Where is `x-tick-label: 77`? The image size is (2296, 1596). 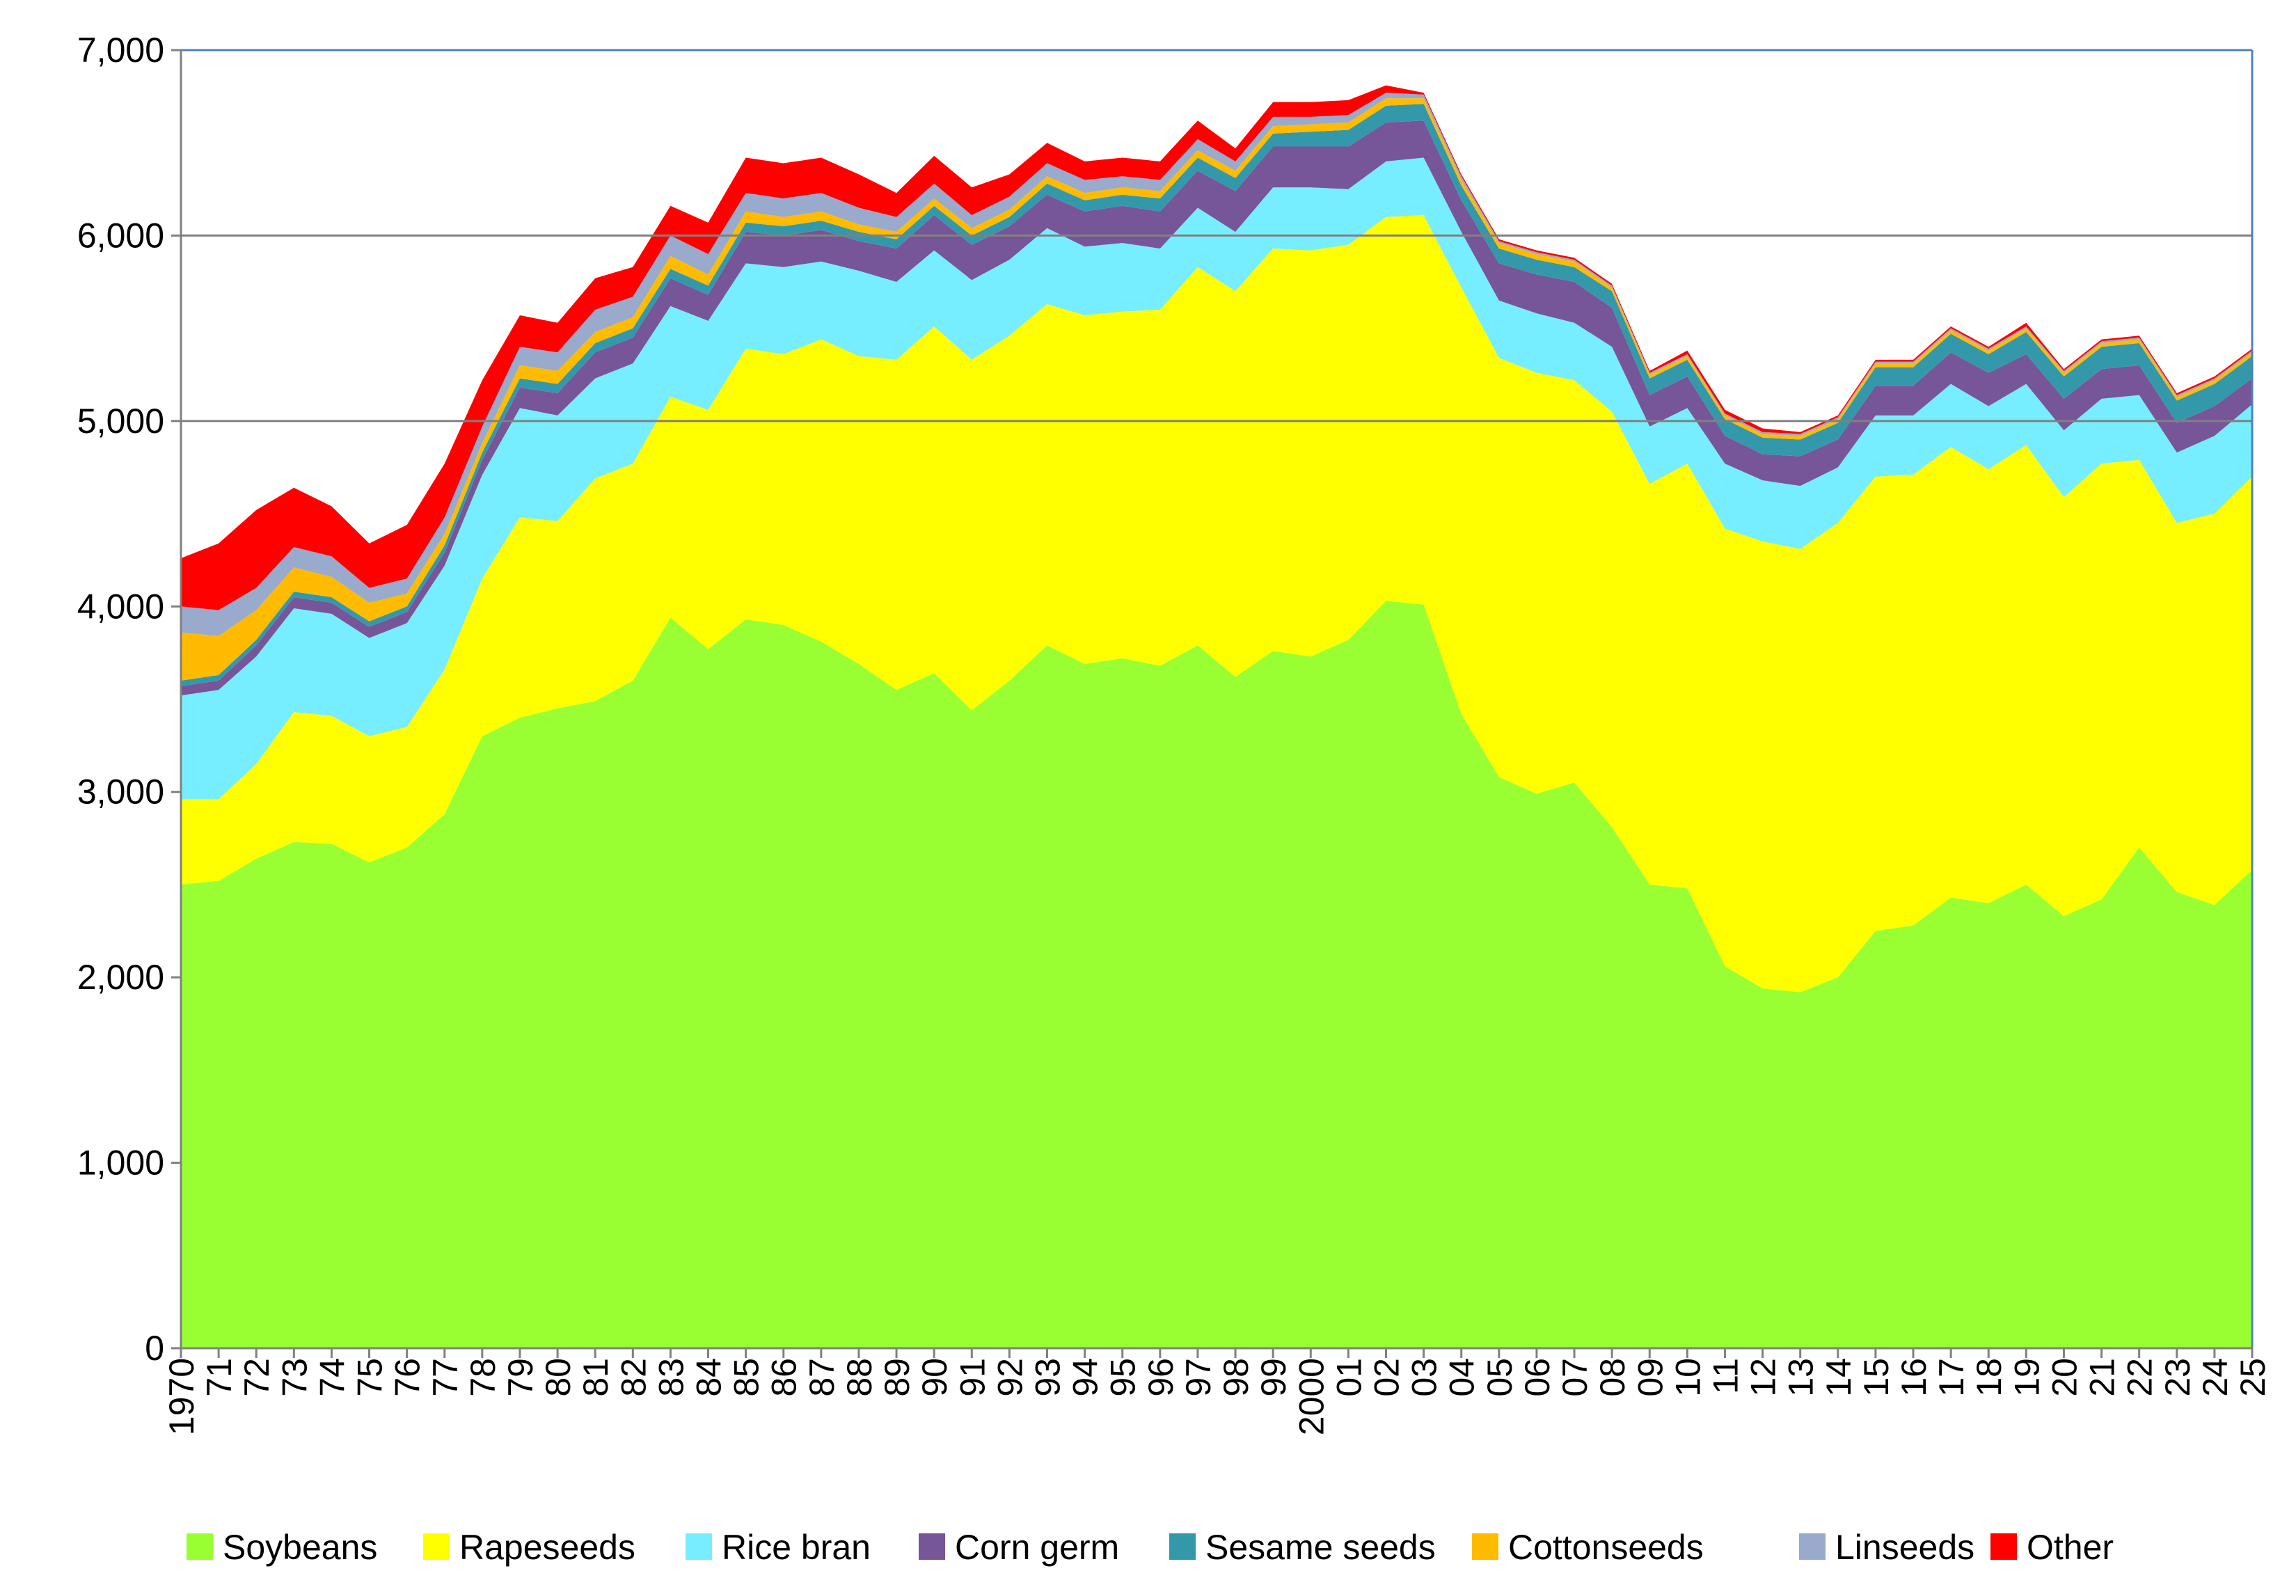 x-tick-label: 77 is located at coordinates (445, 1377).